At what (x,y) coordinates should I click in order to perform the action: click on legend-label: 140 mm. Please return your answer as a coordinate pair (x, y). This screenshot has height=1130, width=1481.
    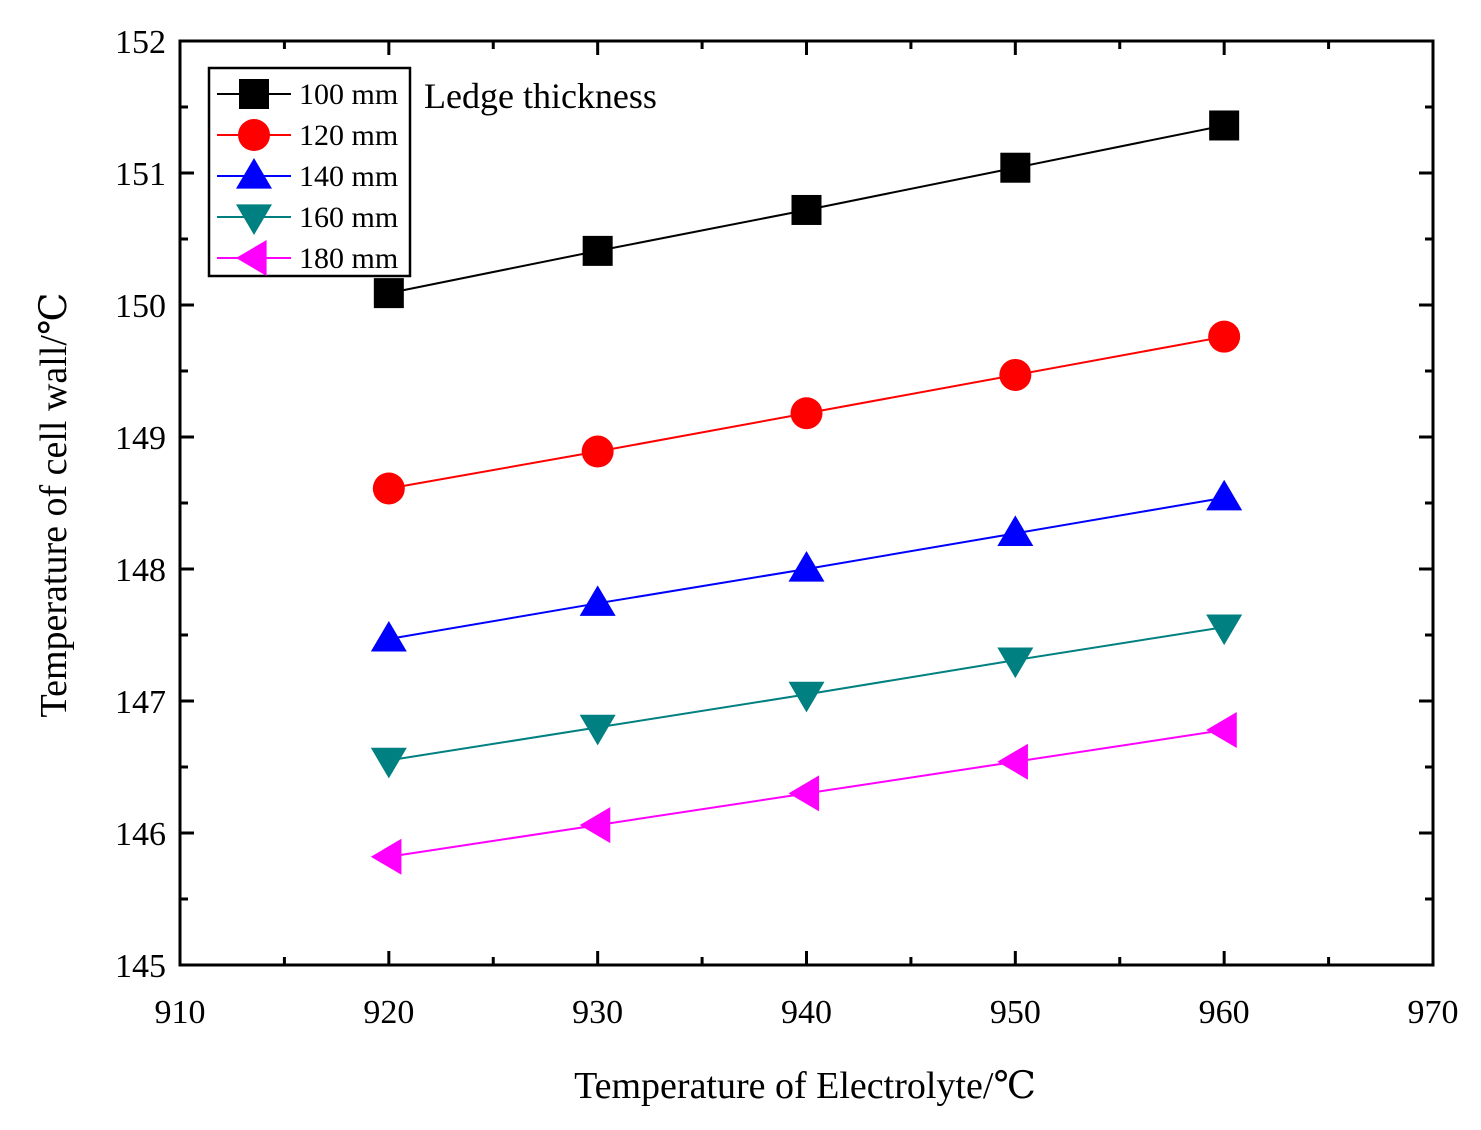
    Looking at the image, I should click on (348, 176).